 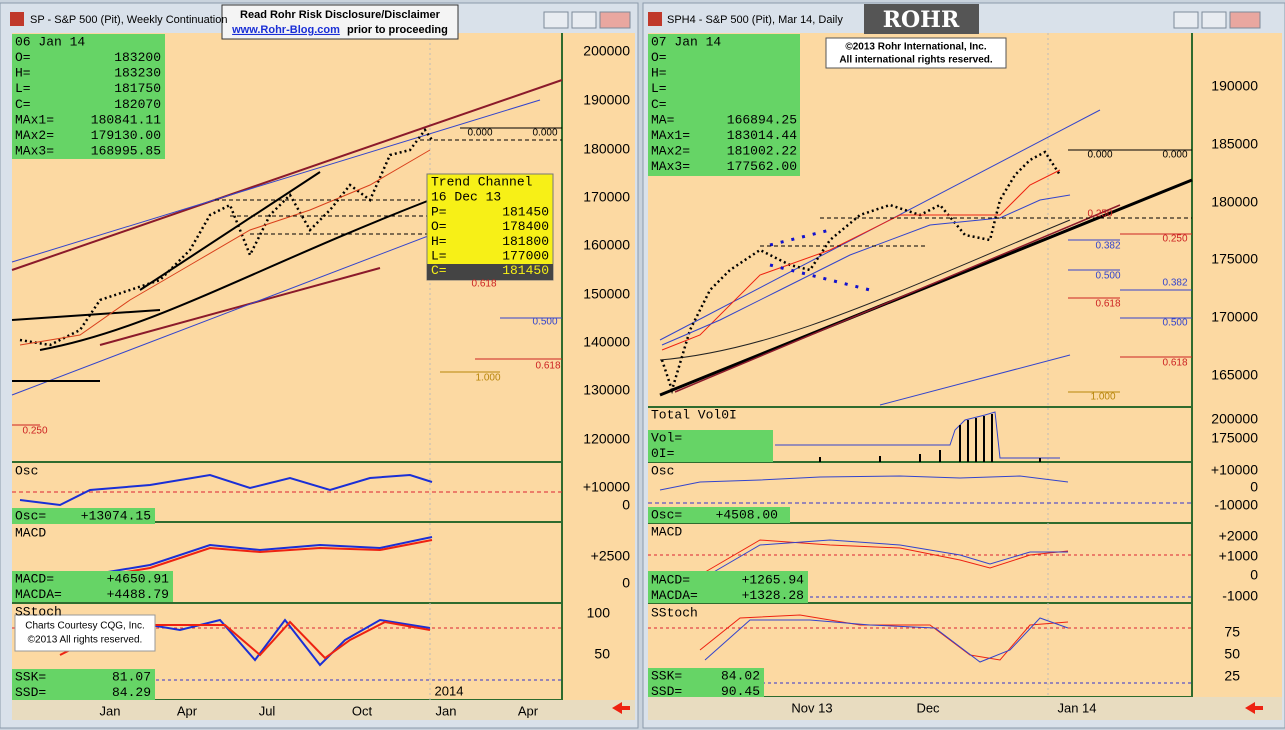 I want to click on price-axis-label: 130000, so click(x=606, y=390).